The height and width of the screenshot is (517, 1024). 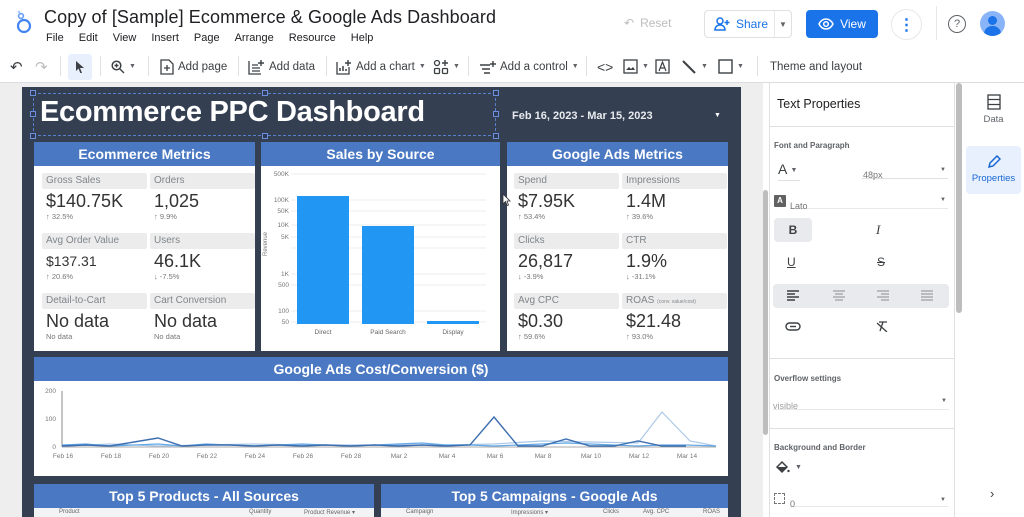 I want to click on zoom-button: ▼, so click(x=123, y=66).